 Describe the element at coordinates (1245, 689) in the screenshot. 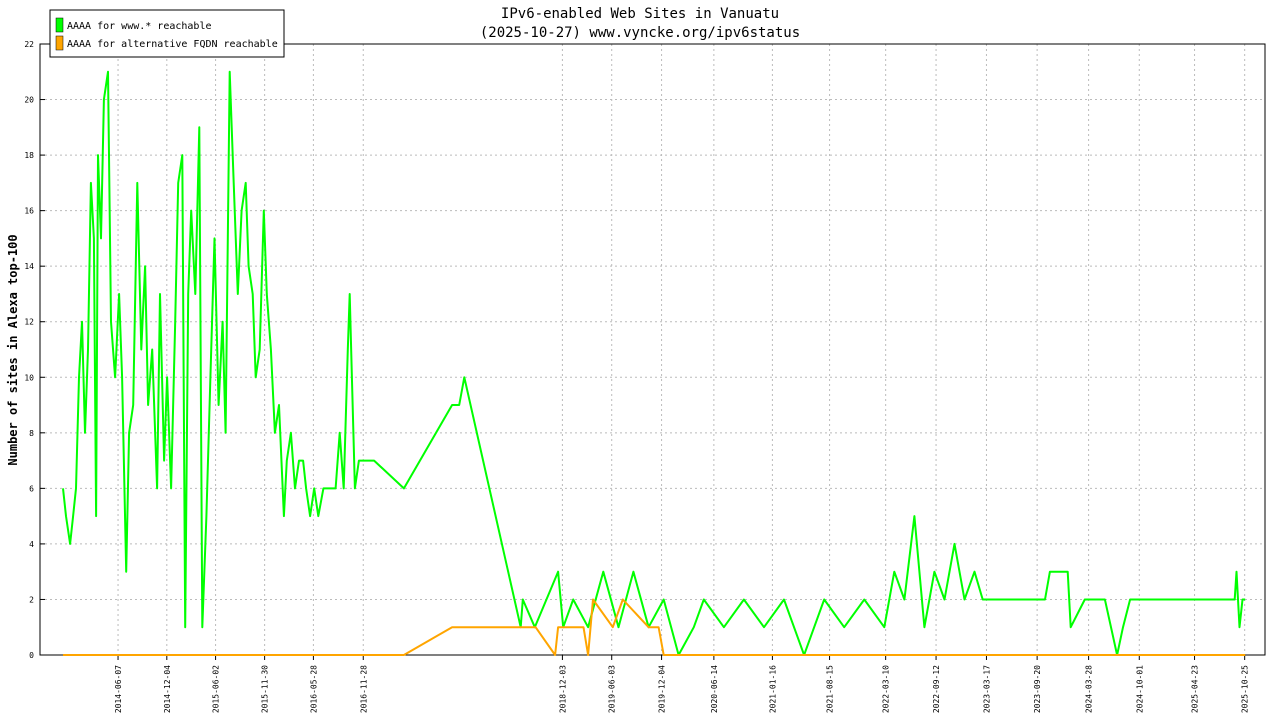

I see `x-tick-label: 2025-10-25` at that location.